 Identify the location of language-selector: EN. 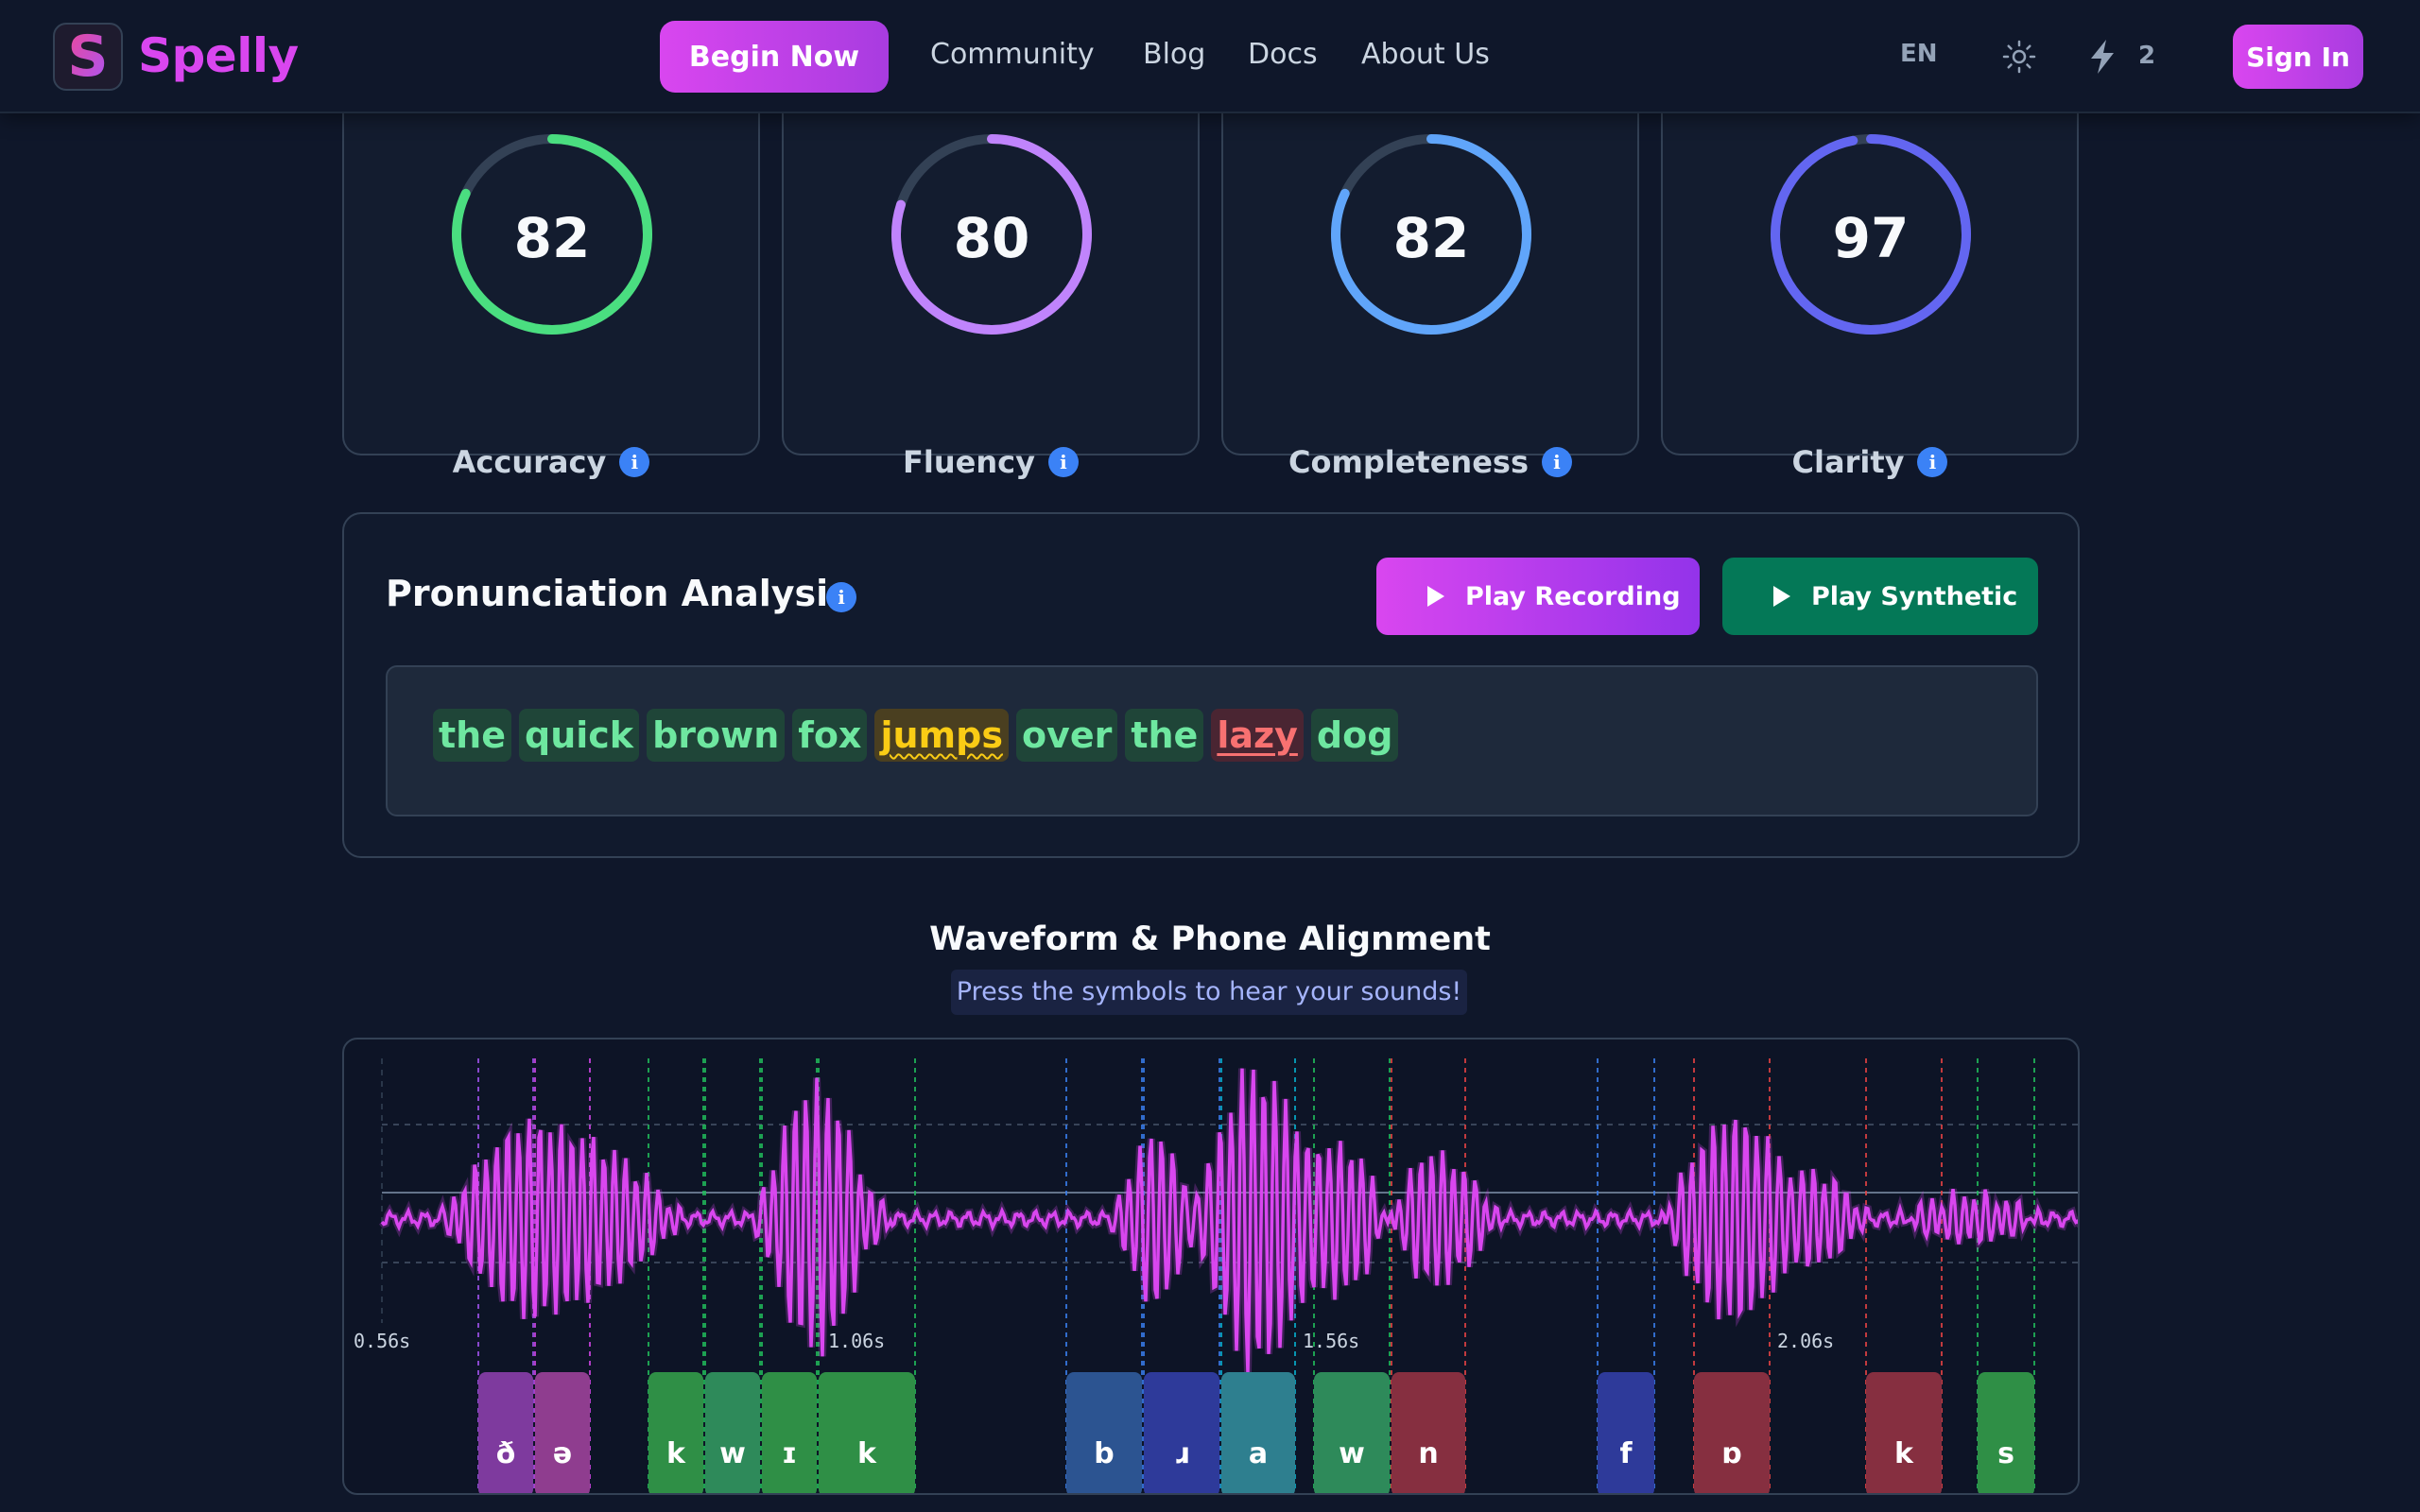
(1919, 54).